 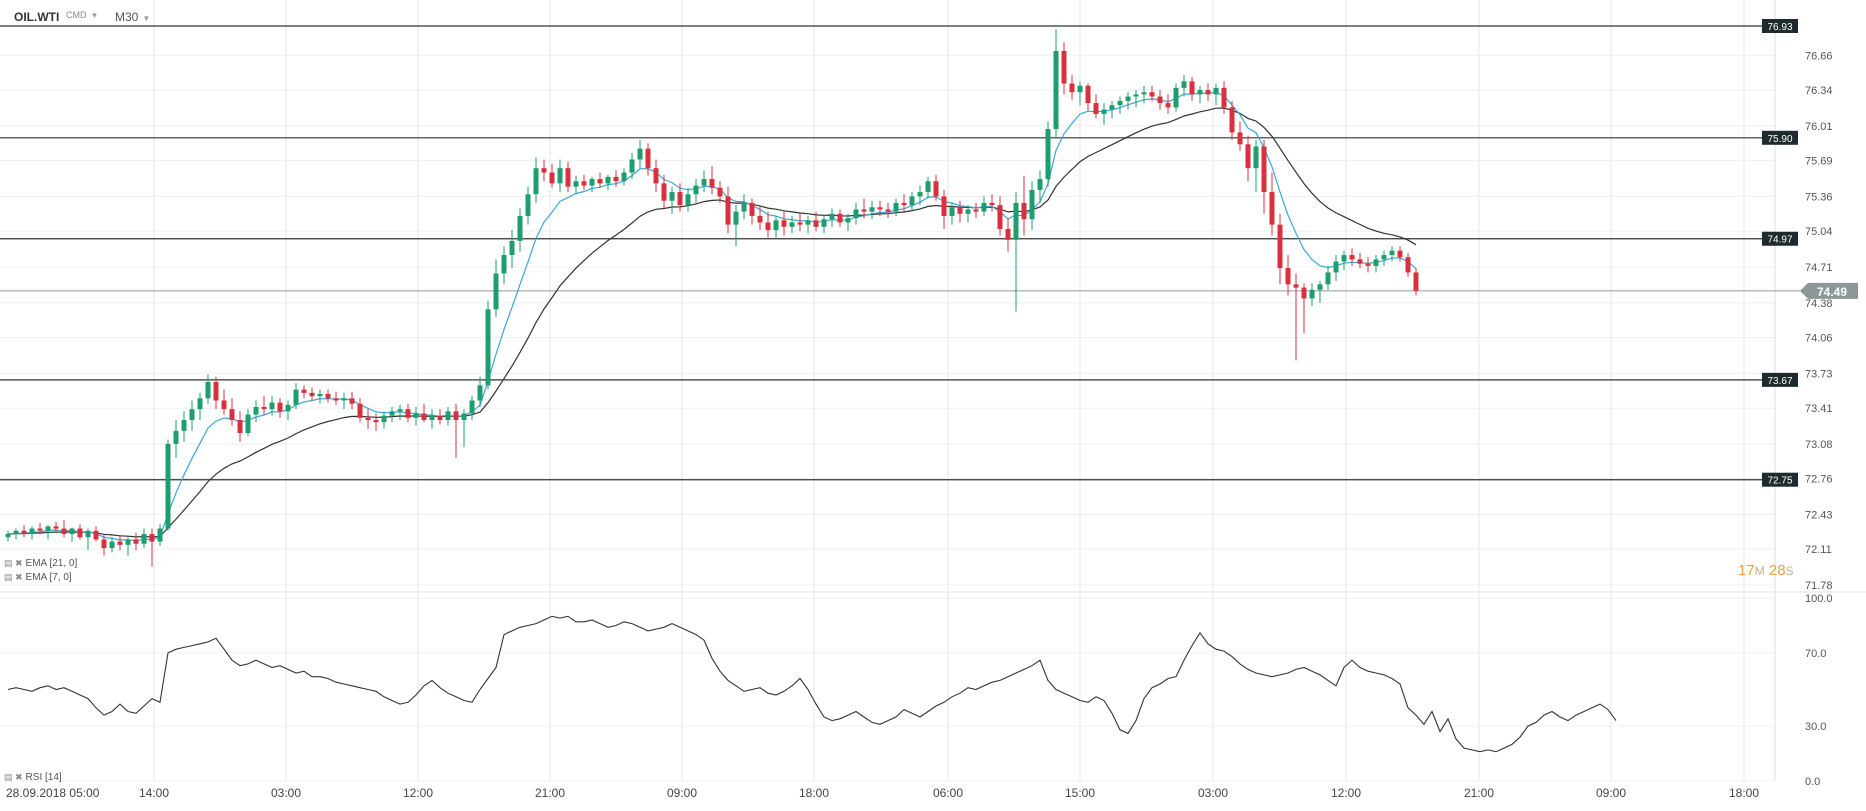 What do you see at coordinates (1744, 793) in the screenshot?
I see `time-tick-label: 18:00` at bounding box center [1744, 793].